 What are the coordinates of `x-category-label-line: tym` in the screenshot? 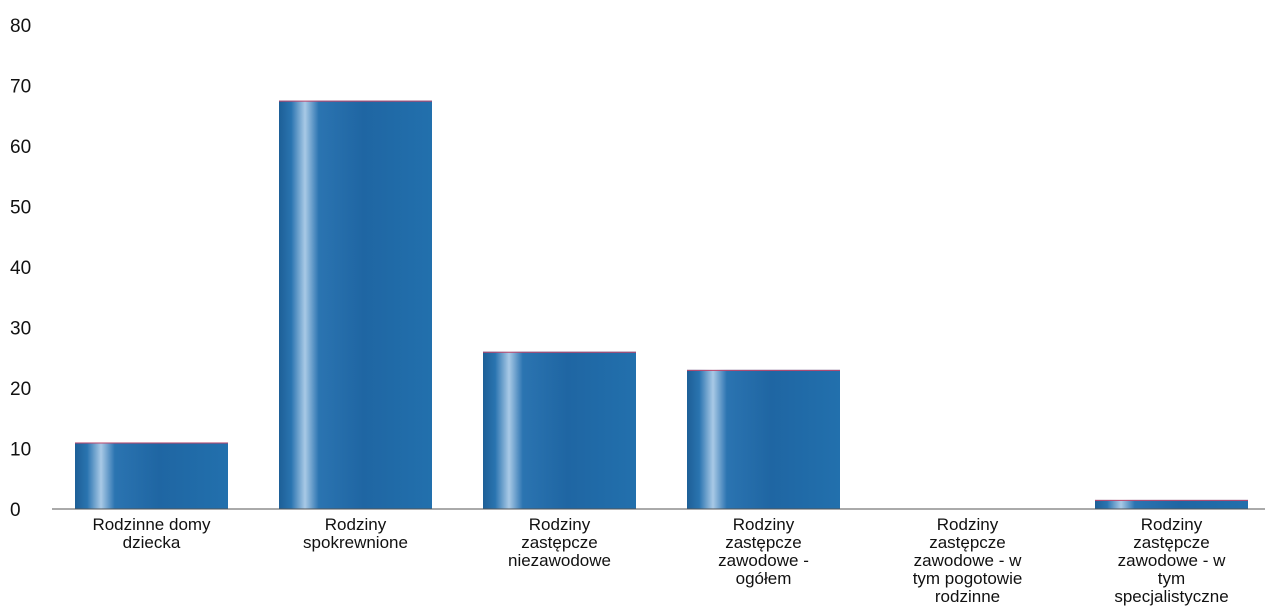 It's located at (1171, 578).